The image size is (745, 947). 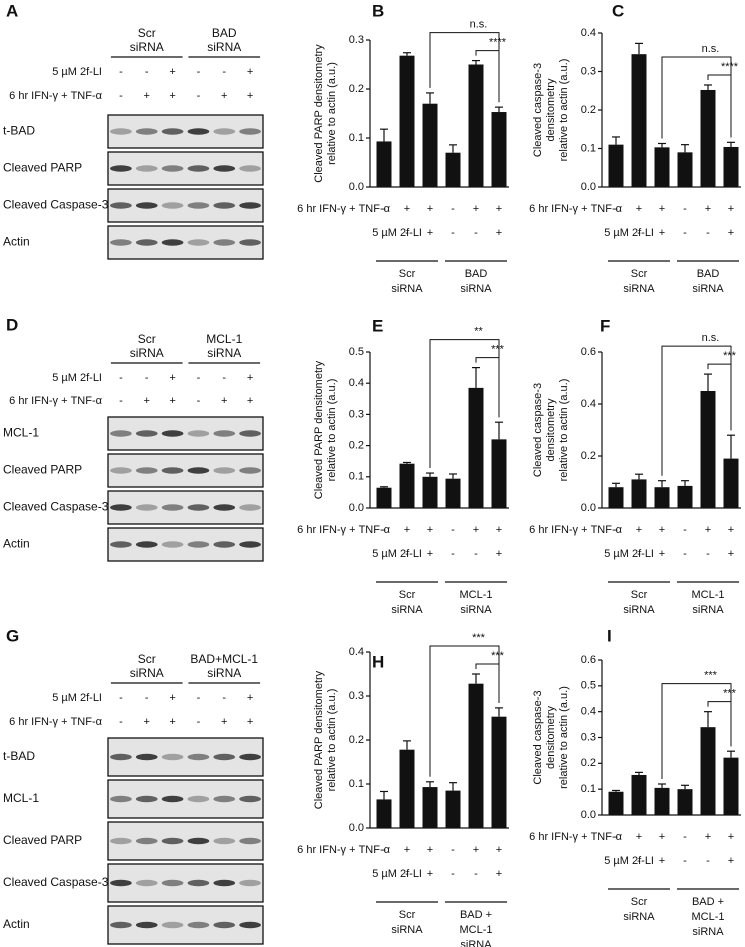 What do you see at coordinates (475, 930) in the screenshot?
I see `group-label: MCL-1` at bounding box center [475, 930].